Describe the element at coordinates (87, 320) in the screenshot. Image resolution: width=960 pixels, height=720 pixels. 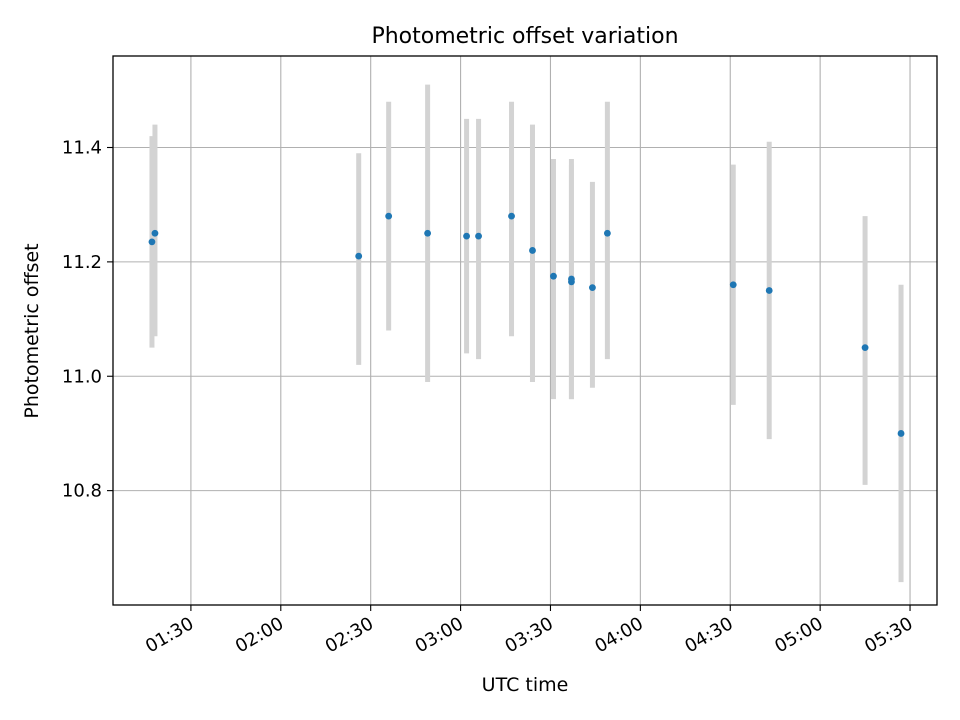
I see `y-axis-ticks: 10.8 11.0 11.2 11.4` at that location.